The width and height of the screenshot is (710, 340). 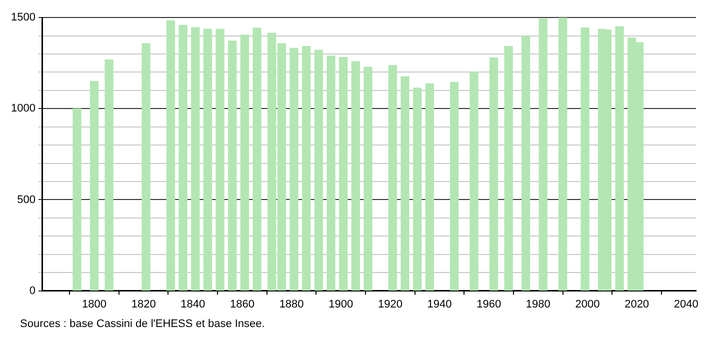 What do you see at coordinates (23, 18) in the screenshot?
I see `y-tick-label: 1500` at bounding box center [23, 18].